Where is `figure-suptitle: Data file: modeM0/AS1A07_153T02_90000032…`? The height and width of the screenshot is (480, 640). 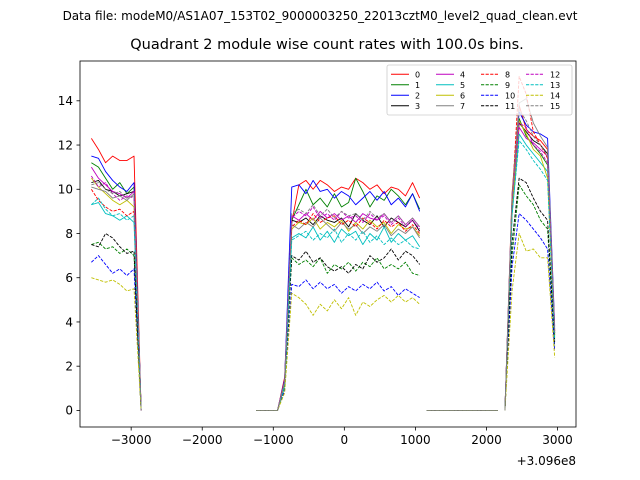 figure-suptitle: Data file: modeM0/AS1A07_153T02_90000032… is located at coordinates (320, 16).